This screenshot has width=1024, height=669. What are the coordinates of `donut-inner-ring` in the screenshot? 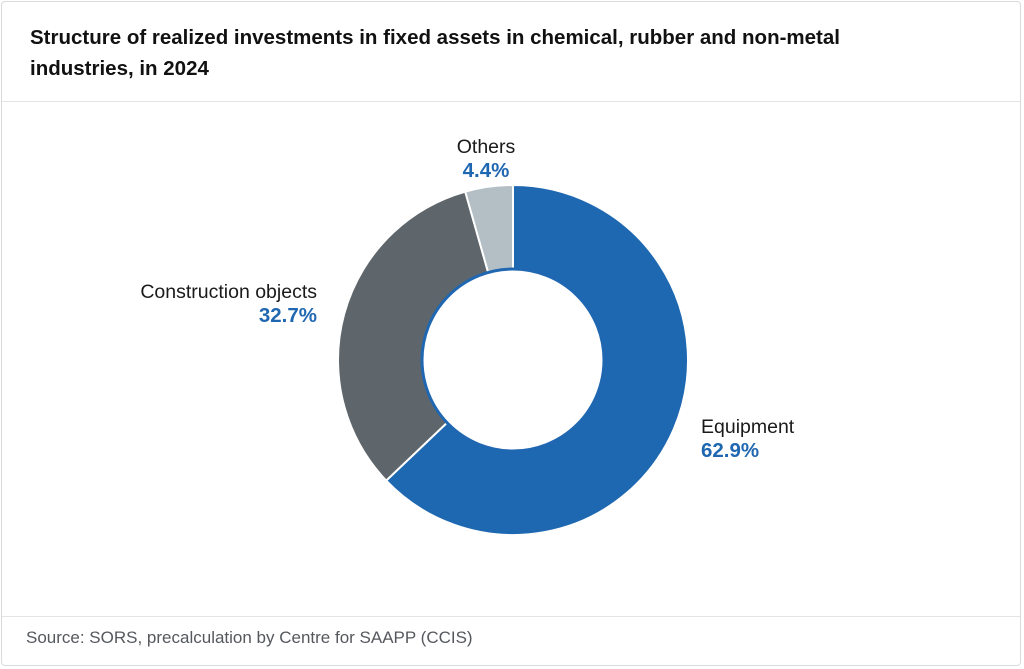 It's located at (513, 360).